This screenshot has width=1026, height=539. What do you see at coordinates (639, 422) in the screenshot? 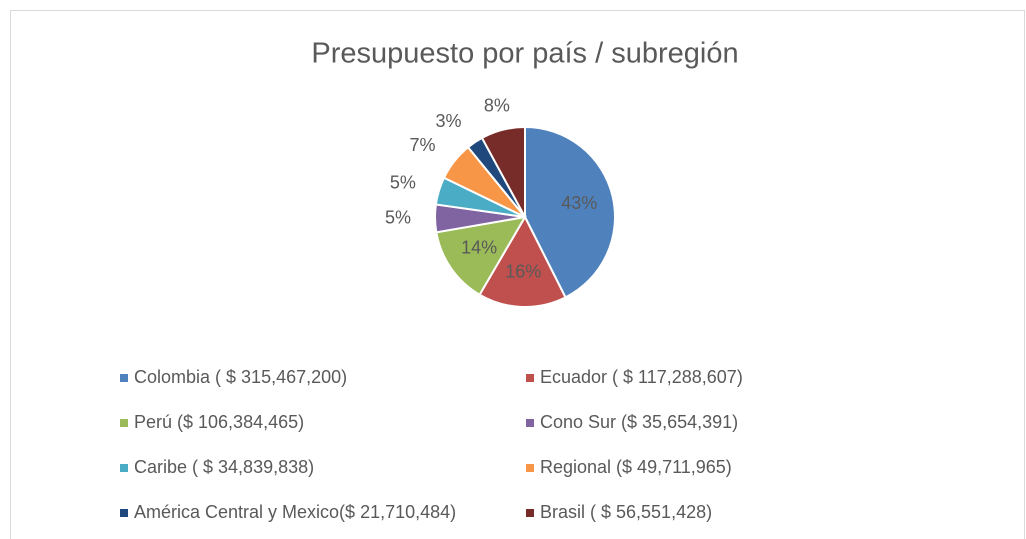
I see `legend-label: Cono Sur ($ 35,654,391)` at bounding box center [639, 422].